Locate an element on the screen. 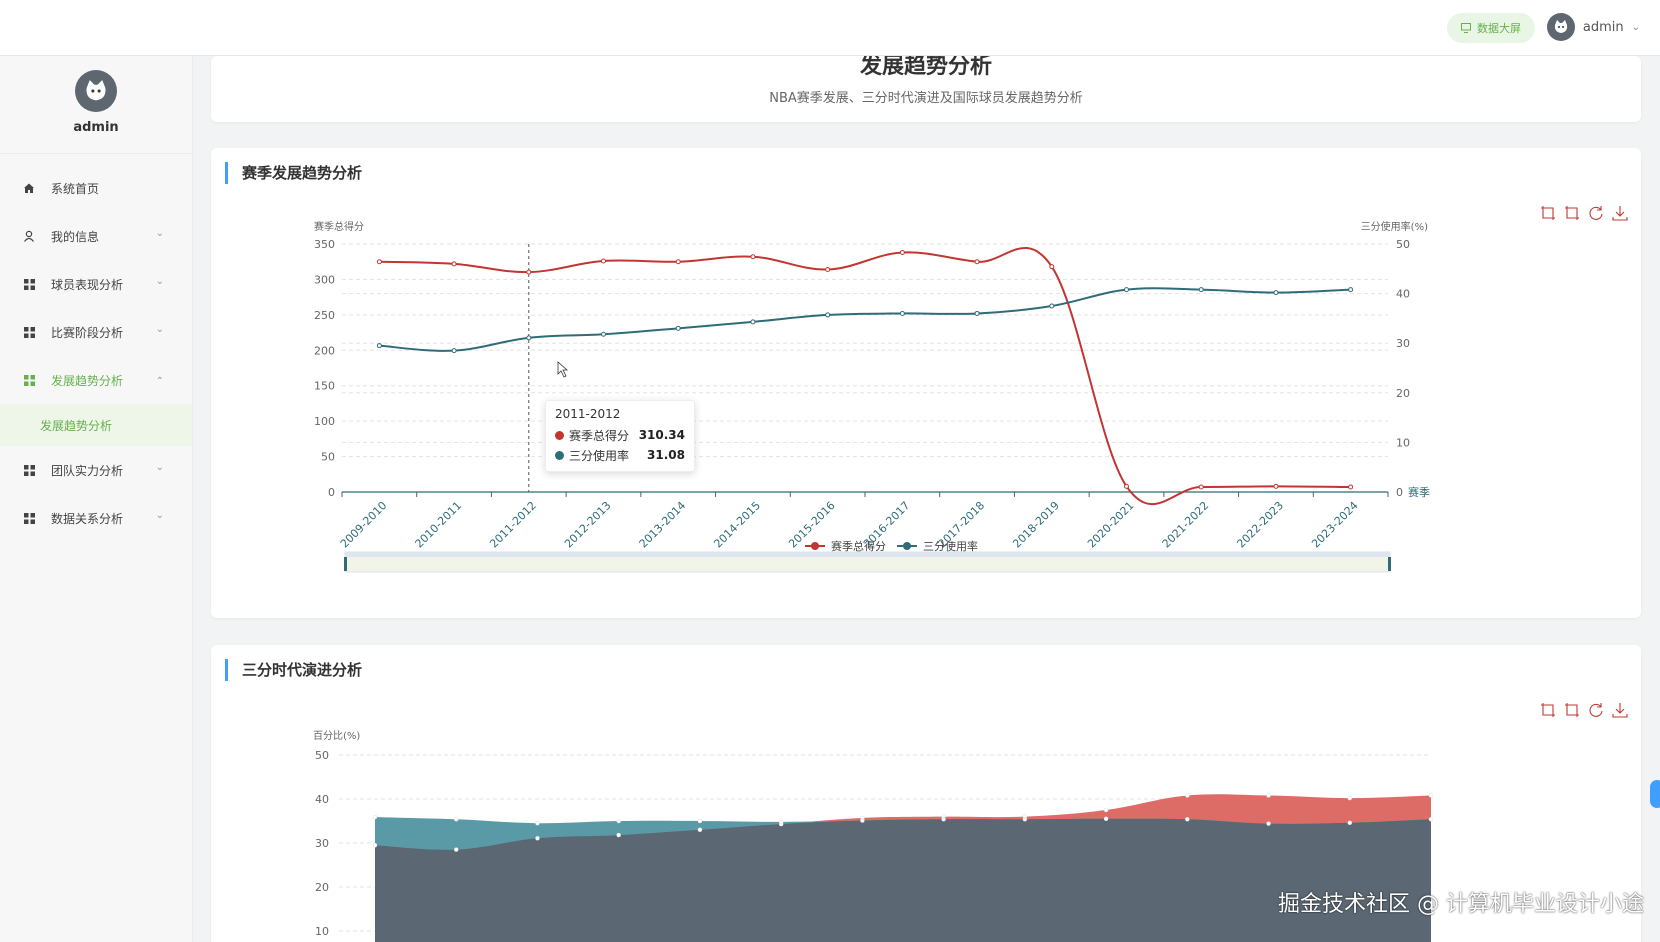 The width and height of the screenshot is (1660, 942). sidebar-item-home: 系统首页 is located at coordinates (96, 188).